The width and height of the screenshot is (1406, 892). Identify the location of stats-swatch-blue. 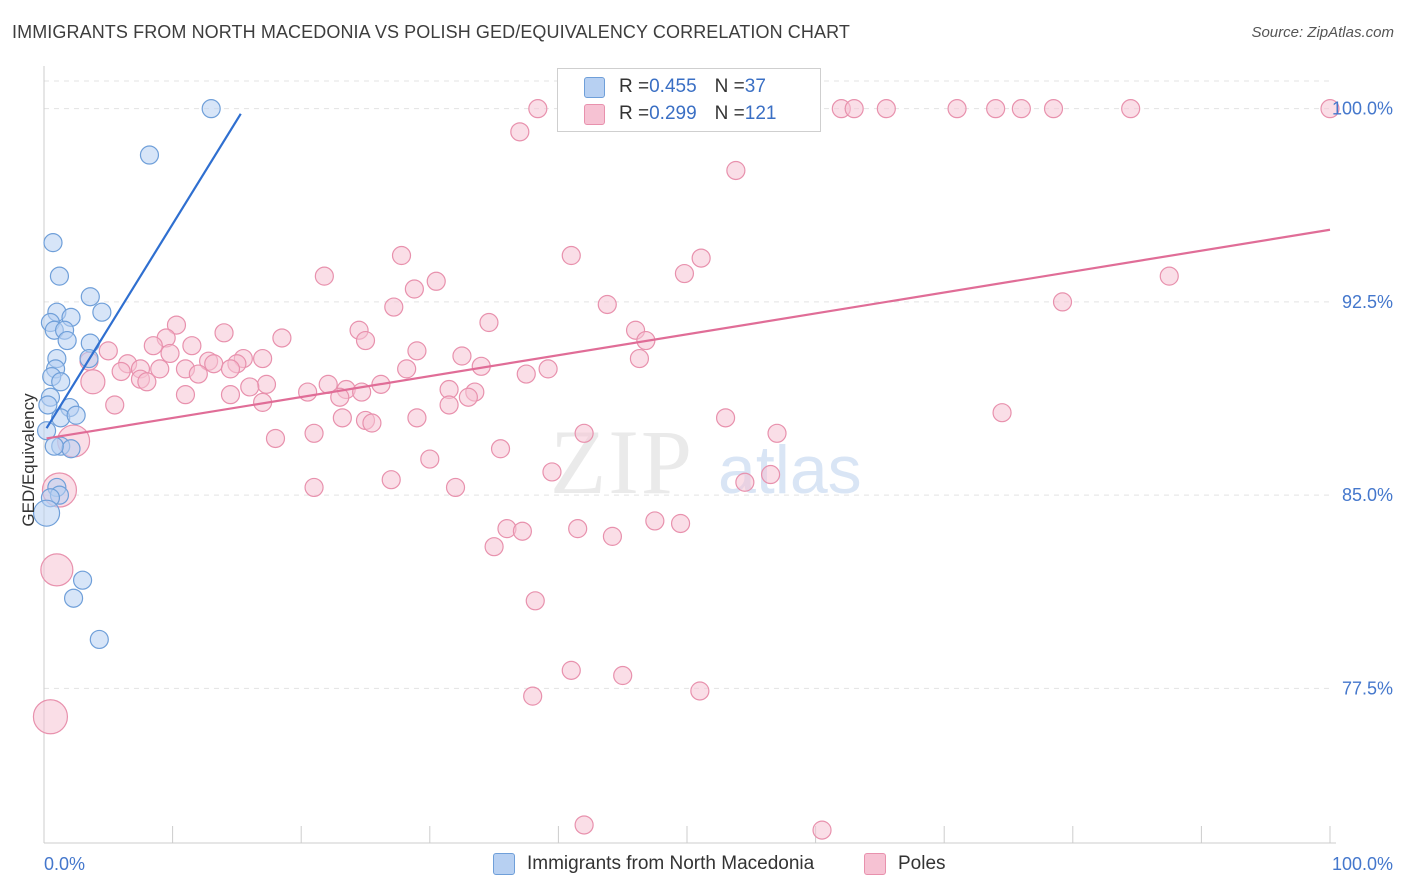
(594, 87).